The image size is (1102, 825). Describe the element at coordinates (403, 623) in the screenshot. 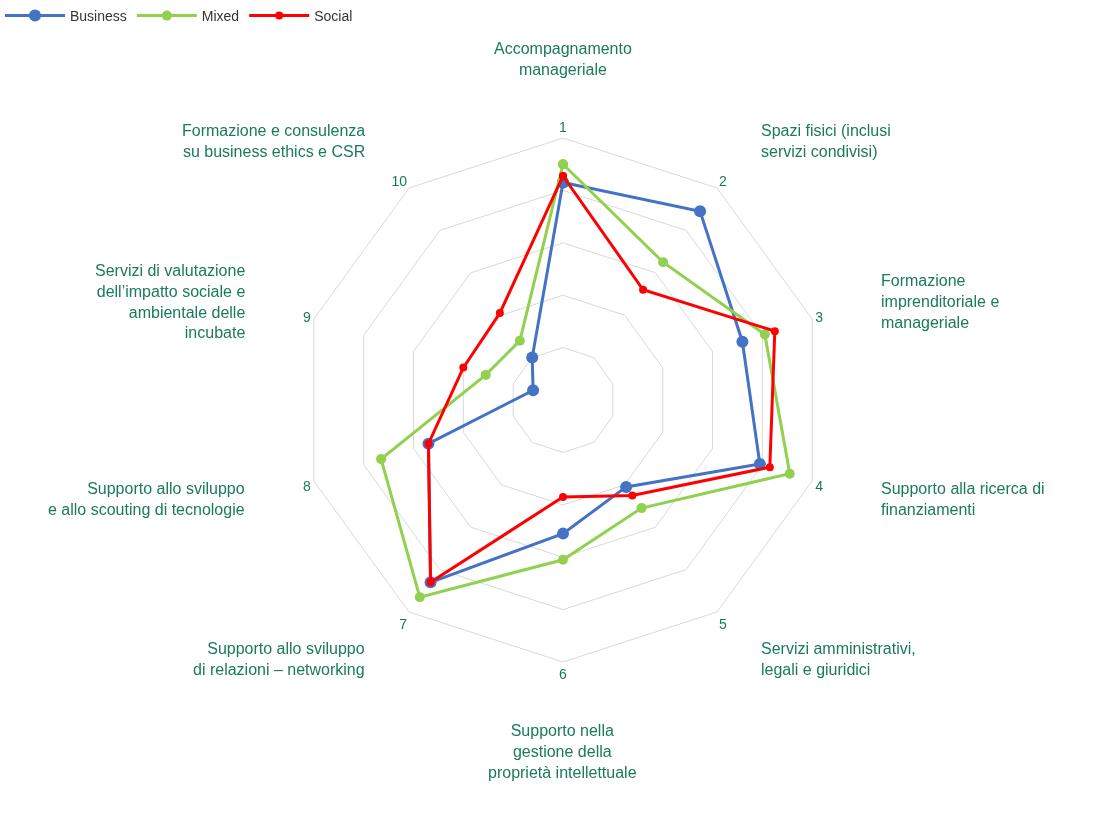

I see `spoke-label: 7` at that location.